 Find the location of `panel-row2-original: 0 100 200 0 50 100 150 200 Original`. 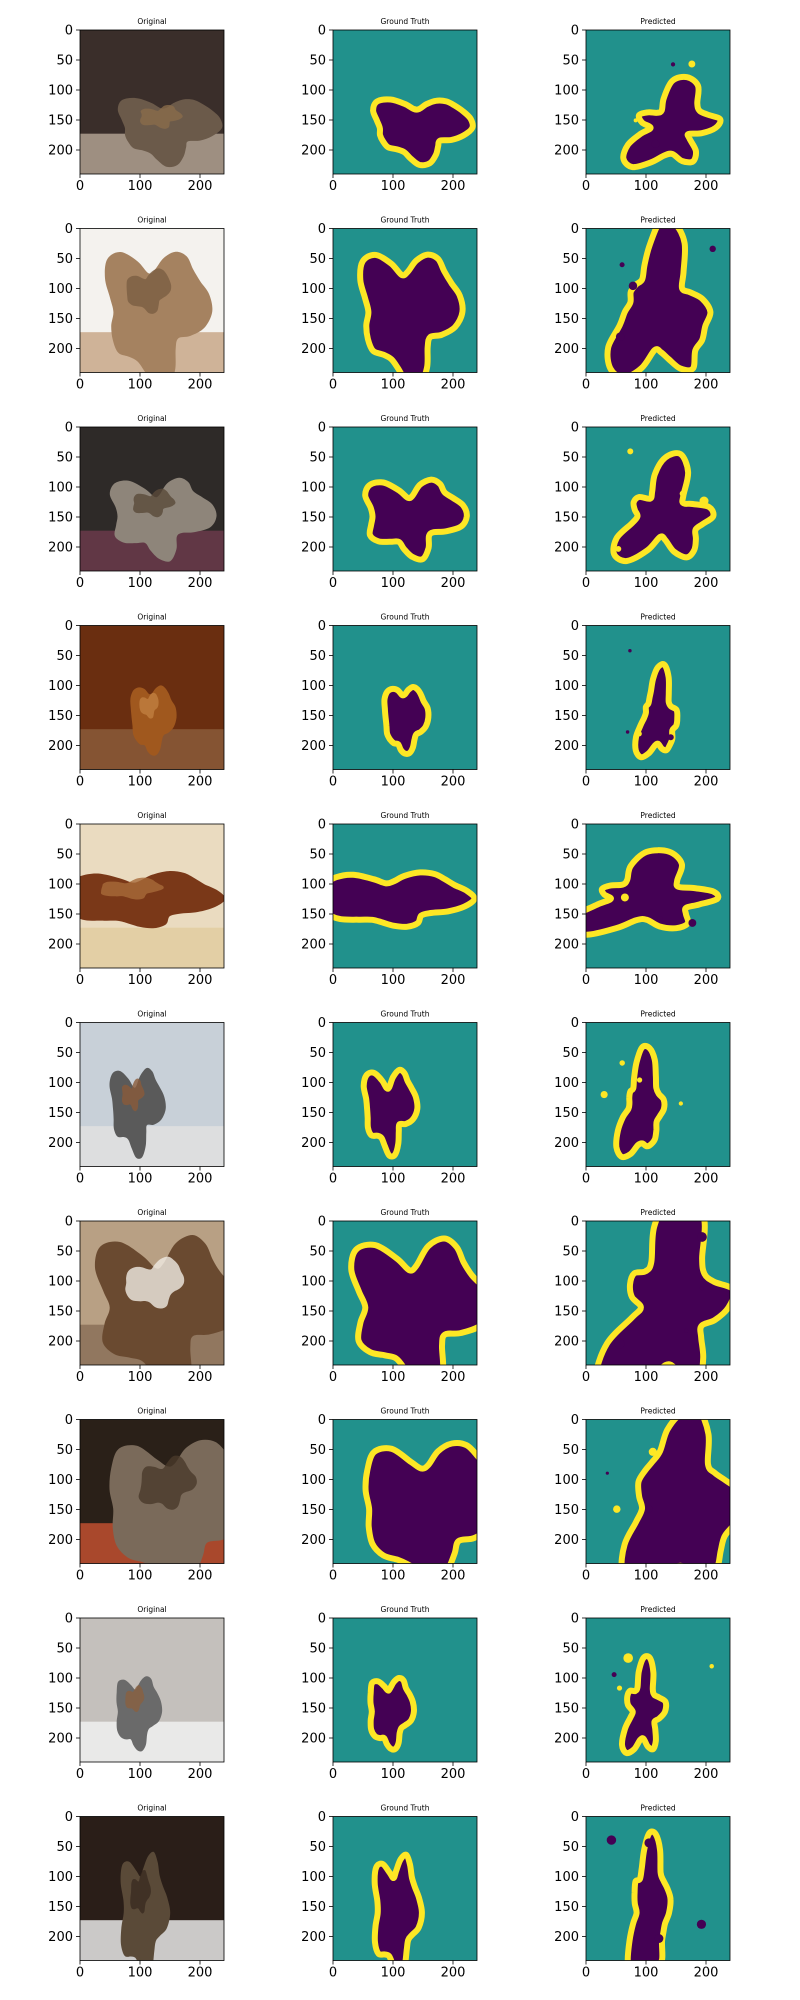

panel-row2-original: 0 100 200 0 50 100 150 200 Original is located at coordinates (136, 304).